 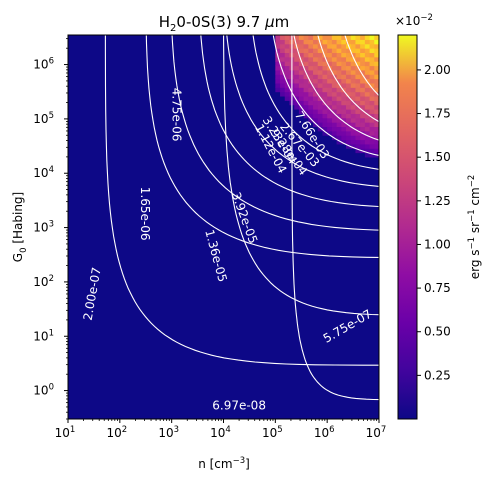 What do you see at coordinates (437, 375) in the screenshot?
I see `colorbar-tick-label: 0.25` at bounding box center [437, 375].